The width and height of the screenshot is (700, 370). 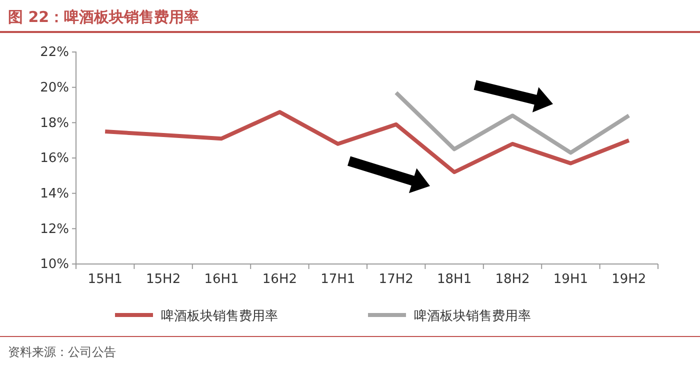 I want to click on y-tick-label: 18%, so click(x=54, y=123).